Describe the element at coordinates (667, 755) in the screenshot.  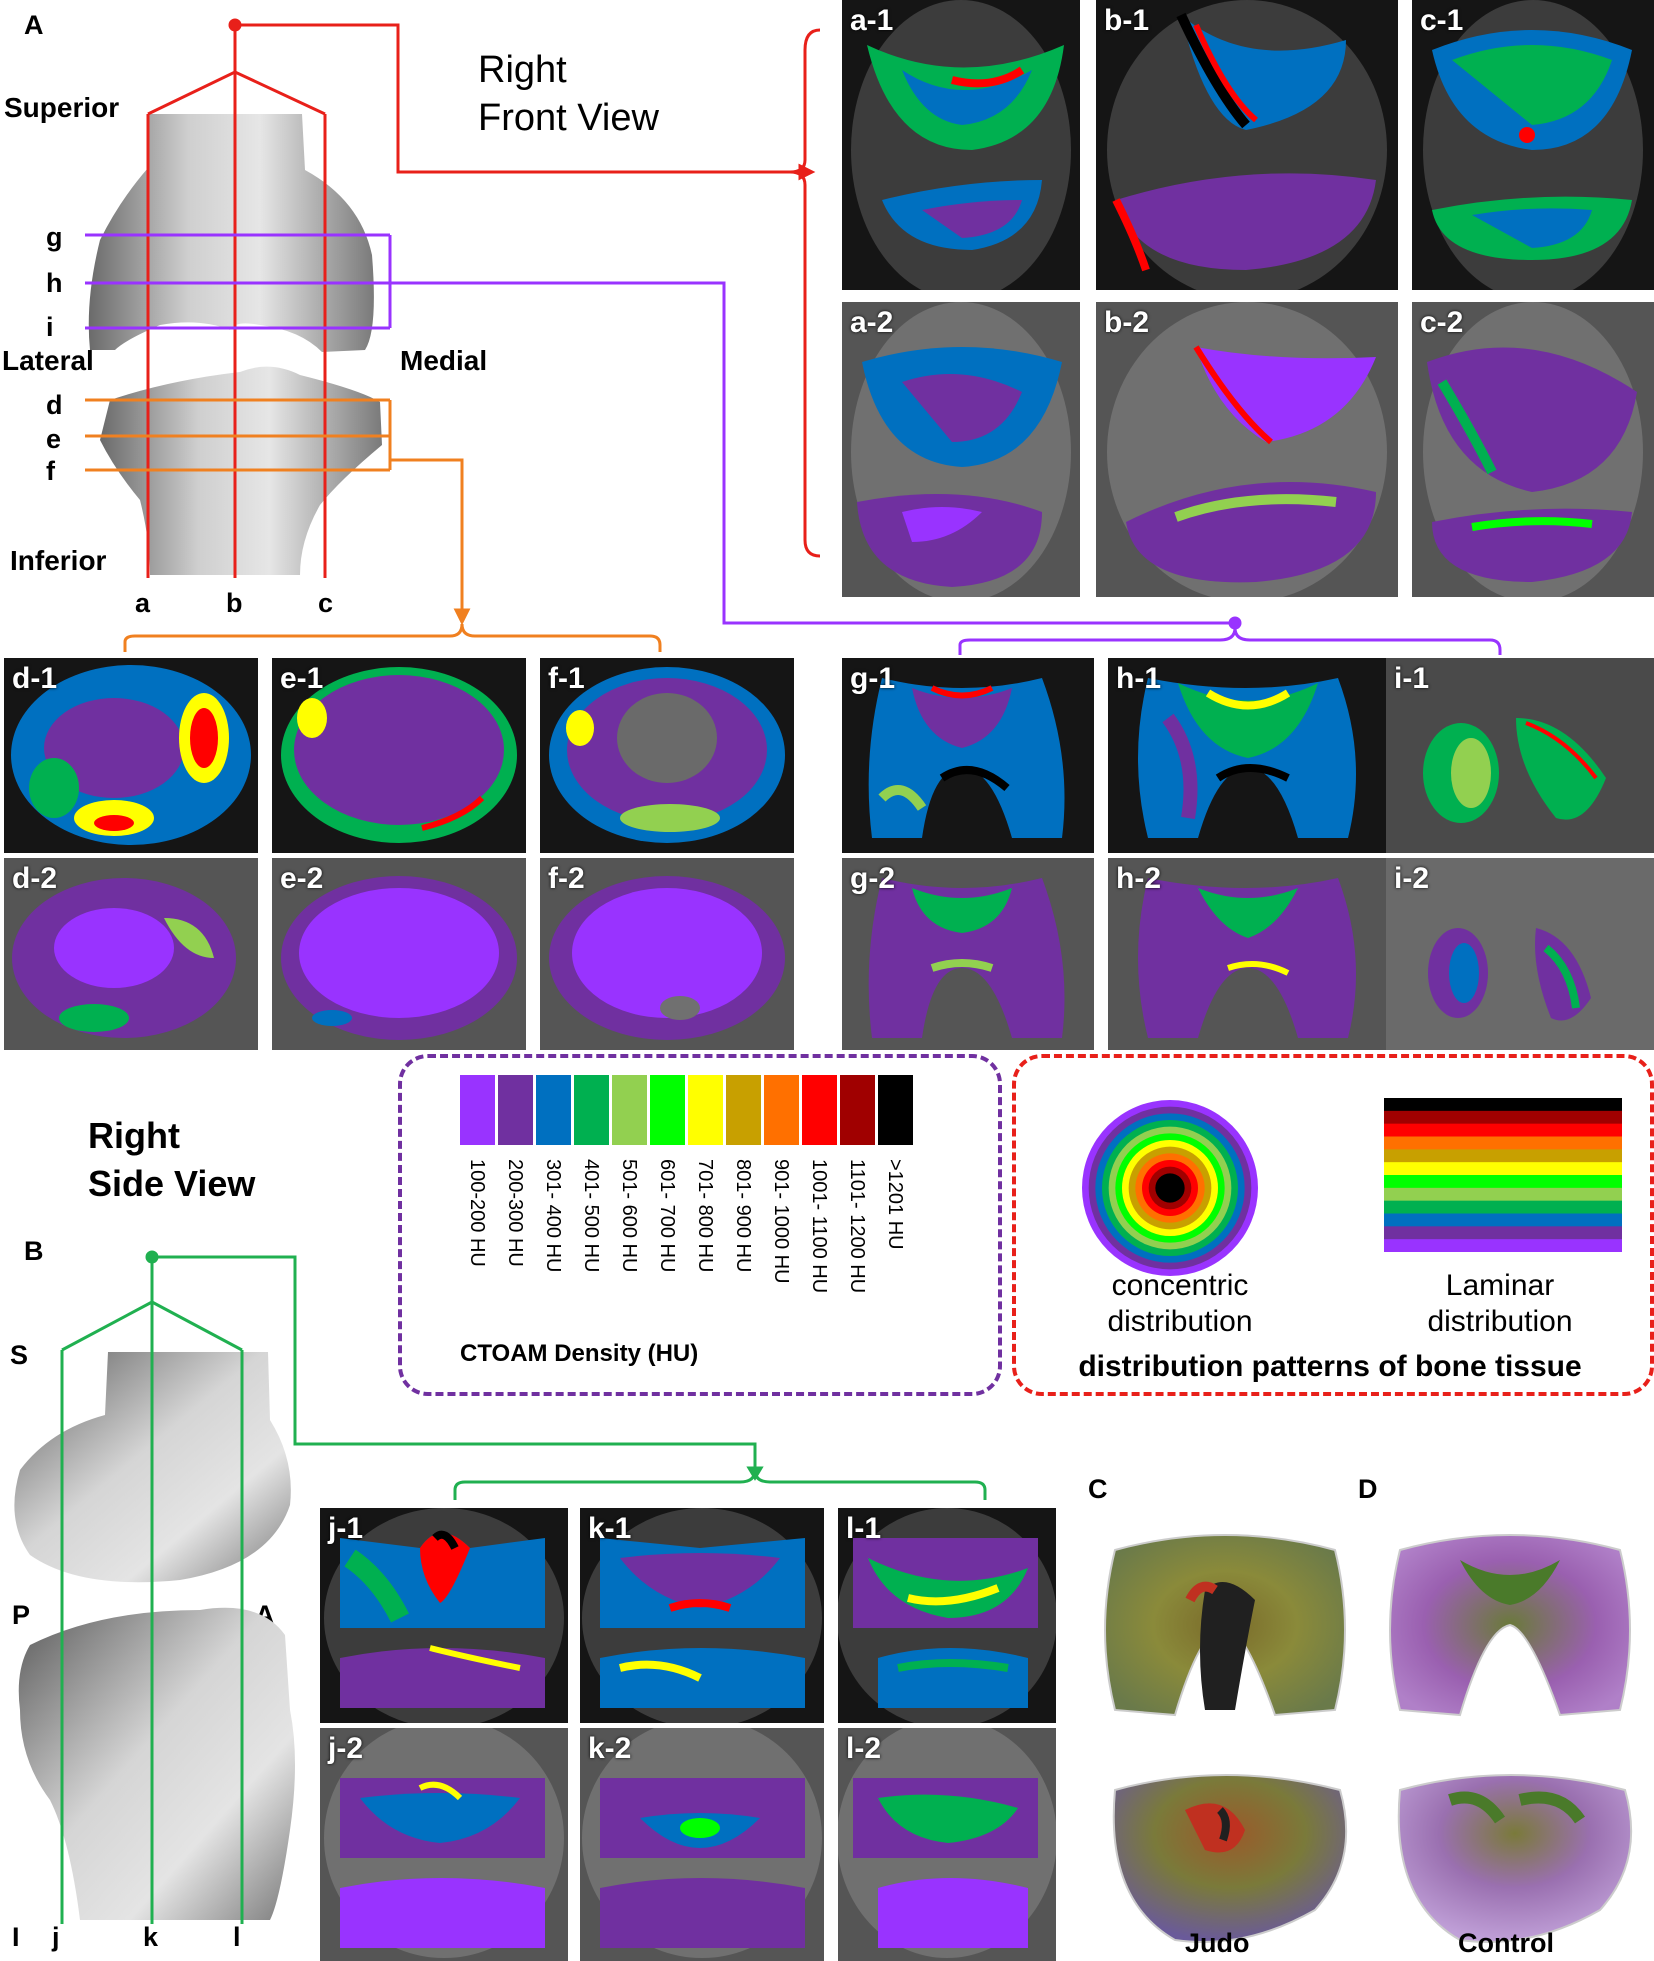
I see `ct-panel-f1: f-1` at that location.